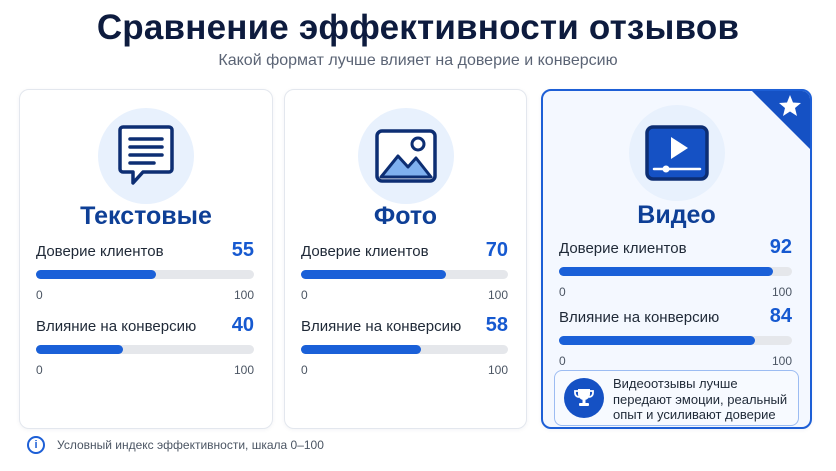 The image size is (836, 471). I want to click on card-title: Текстовые, so click(146, 216).